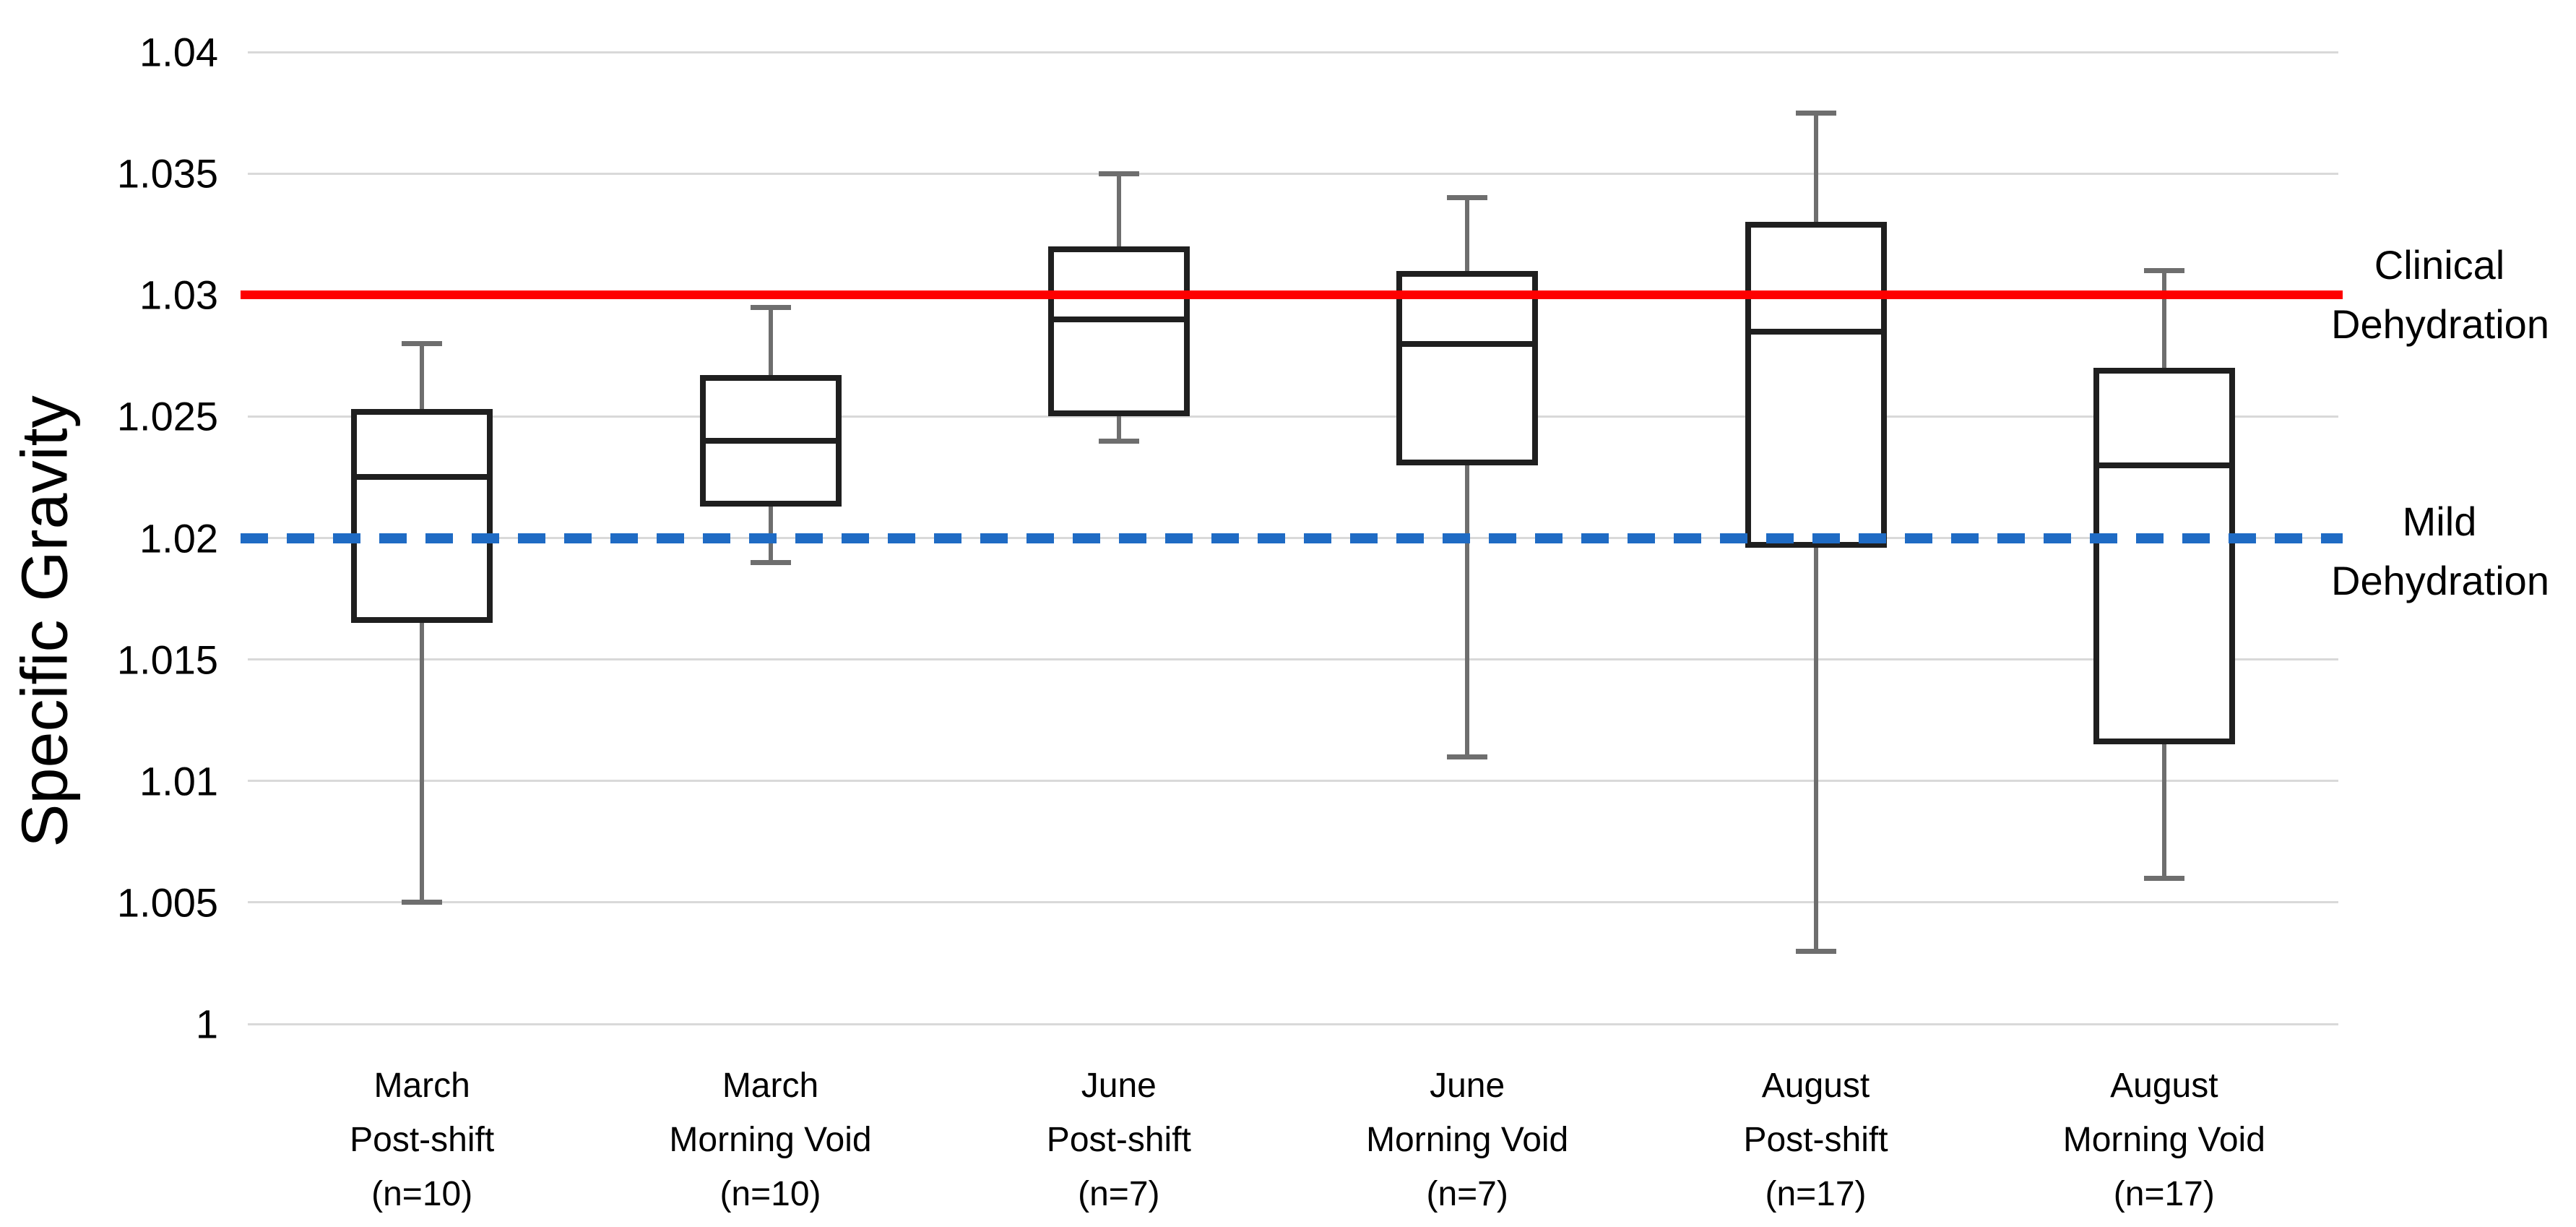 Image resolution: width=2576 pixels, height=1227 pixels. I want to click on category-label-3: June Morning Void (n=7), so click(1467, 1140).